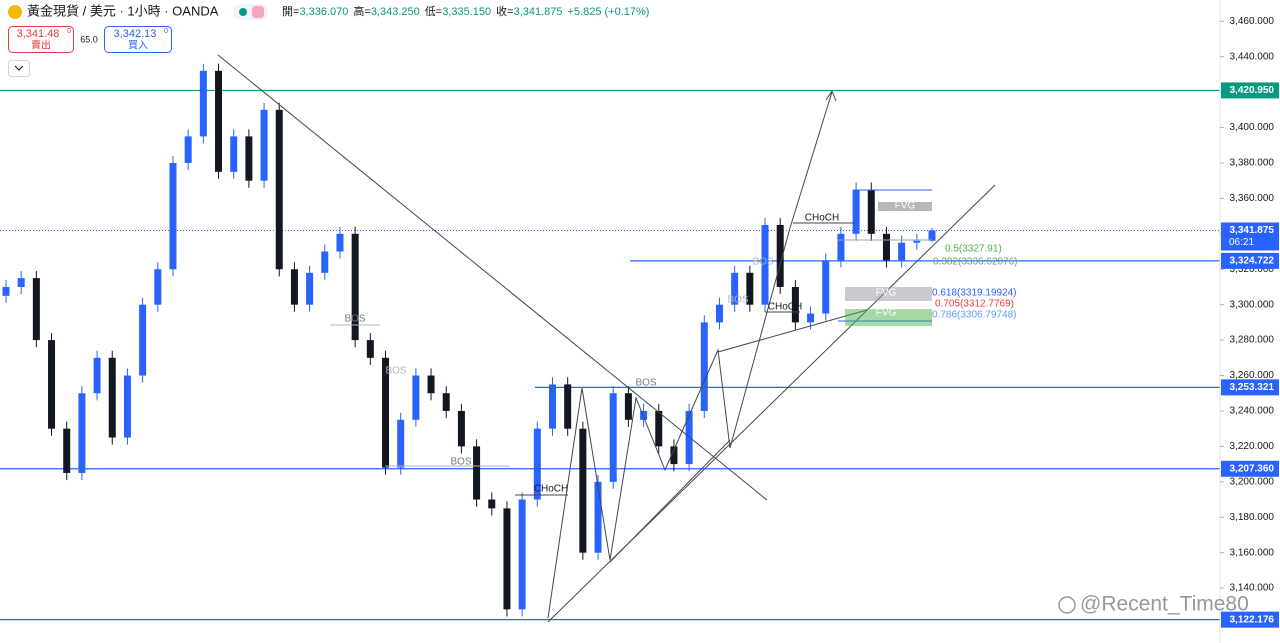 This screenshot has height=643, width=1280. What do you see at coordinates (123, 10) in the screenshot?
I see `symbol-title: 黃金現貨 / 美元 · 1小時 · OANDA` at bounding box center [123, 10].